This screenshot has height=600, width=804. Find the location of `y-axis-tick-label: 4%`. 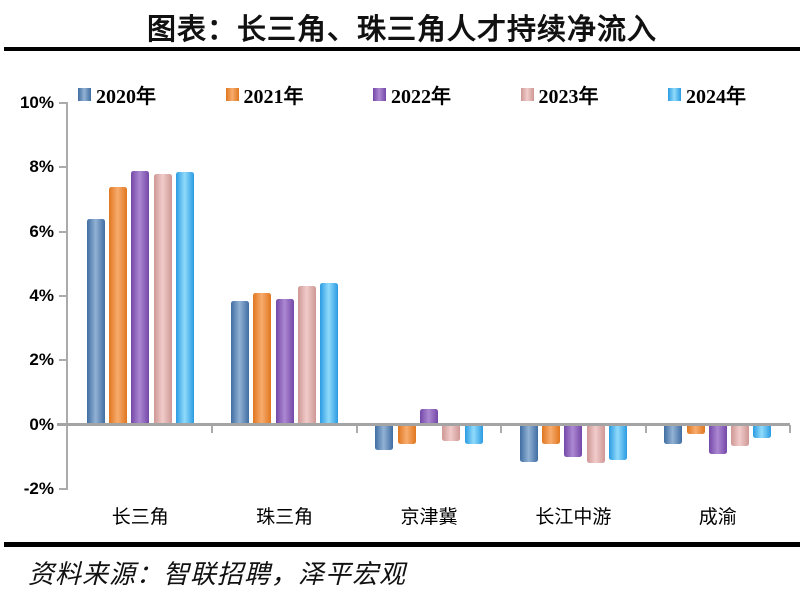

y-axis-tick-label: 4% is located at coordinates (41, 295).